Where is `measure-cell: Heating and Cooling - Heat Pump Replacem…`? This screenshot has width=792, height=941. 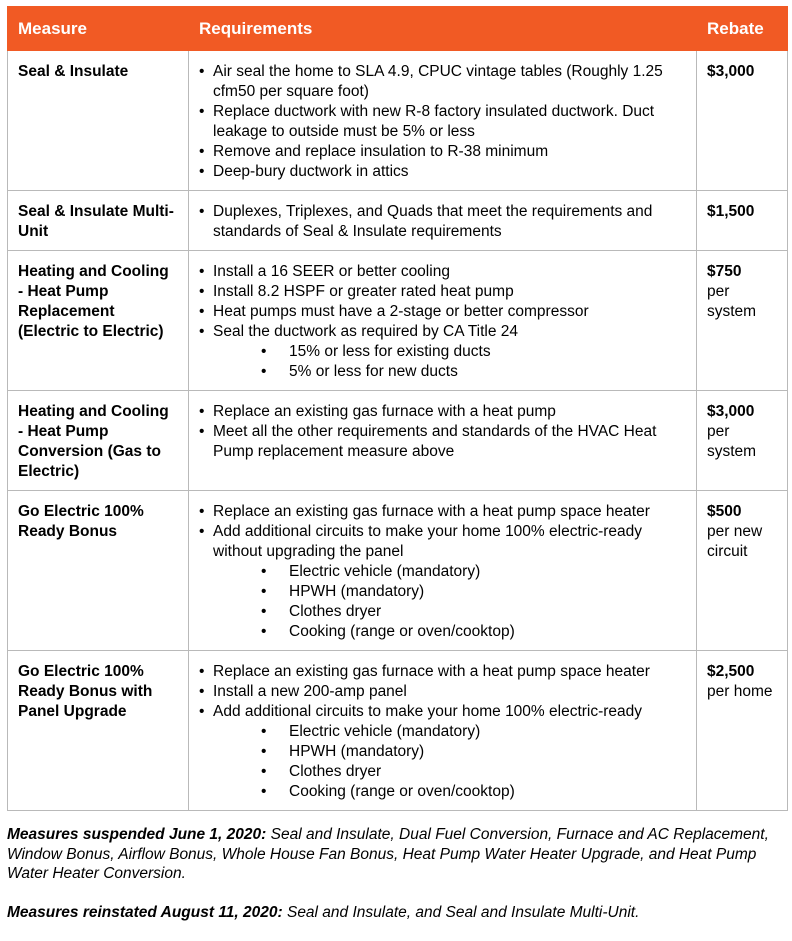
measure-cell: Heating and Cooling - Heat Pump Replacem… is located at coordinates (98, 320).